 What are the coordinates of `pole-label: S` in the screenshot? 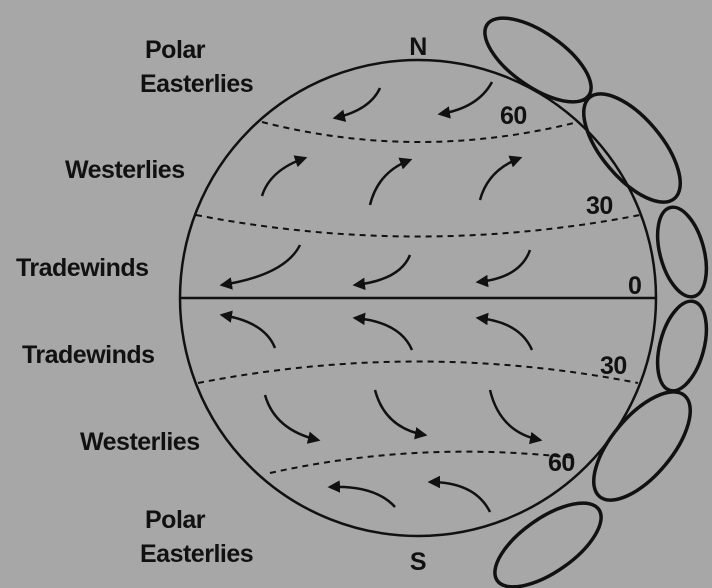 It's located at (418, 562).